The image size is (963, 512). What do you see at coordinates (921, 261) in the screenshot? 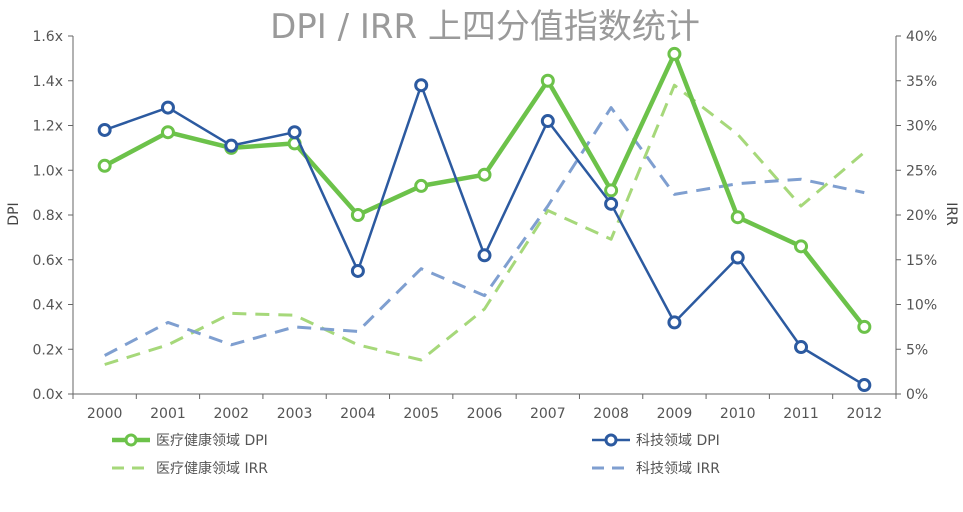
I see `y-right-tick-label: 15%` at bounding box center [921, 261].